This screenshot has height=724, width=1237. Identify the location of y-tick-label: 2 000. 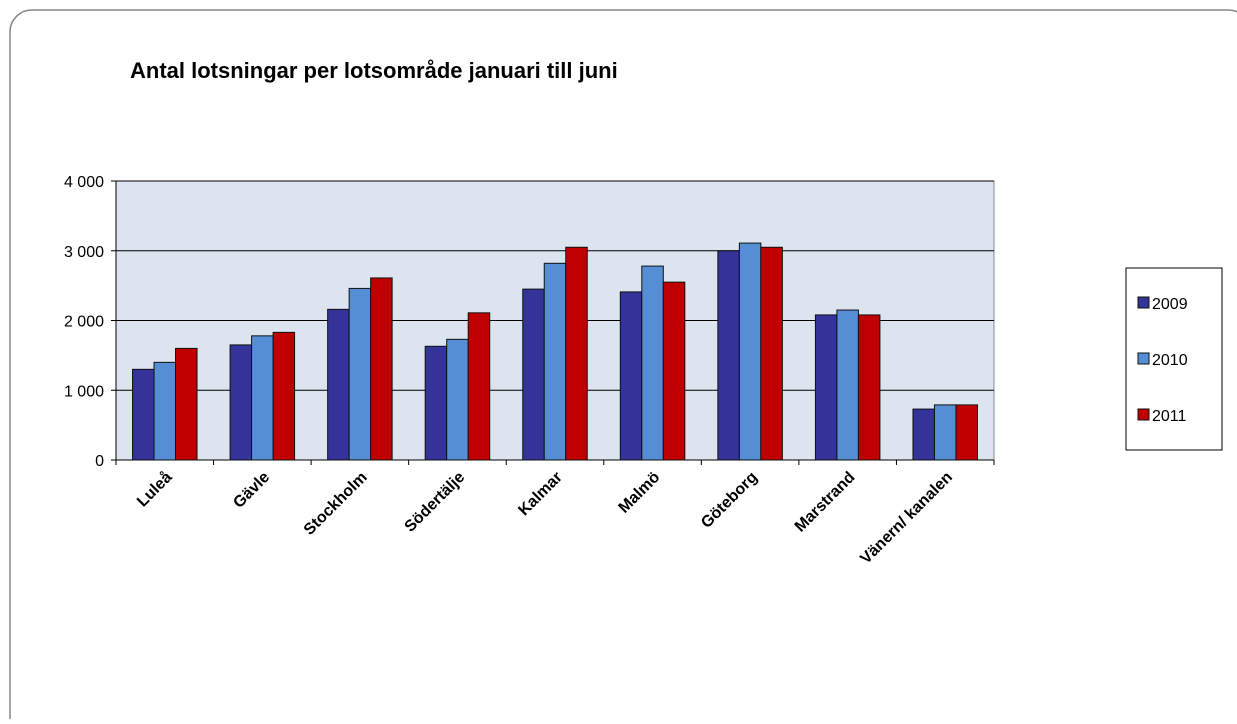
(84, 322).